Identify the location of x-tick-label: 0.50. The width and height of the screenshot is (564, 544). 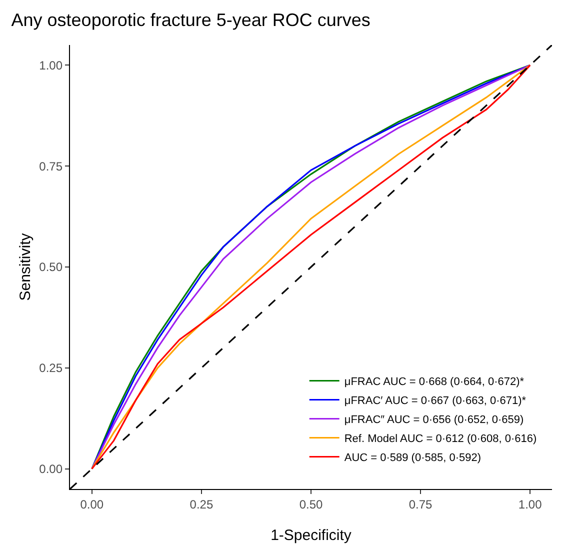
(311, 505).